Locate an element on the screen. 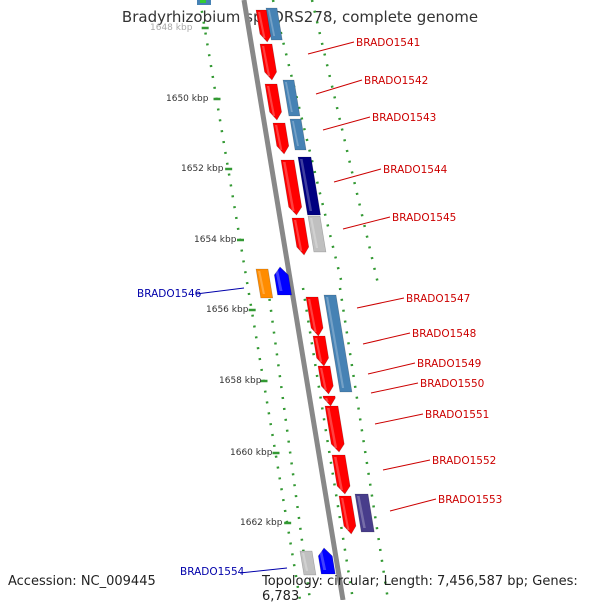 The width and height of the screenshot is (600, 604). kbp-tick-1648: 1648 kbp is located at coordinates (171, 28).